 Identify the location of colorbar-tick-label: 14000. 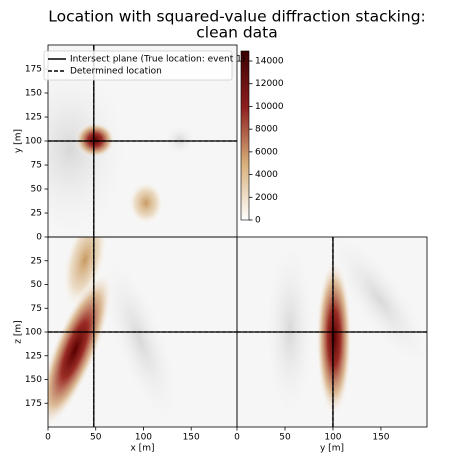
(269, 61).